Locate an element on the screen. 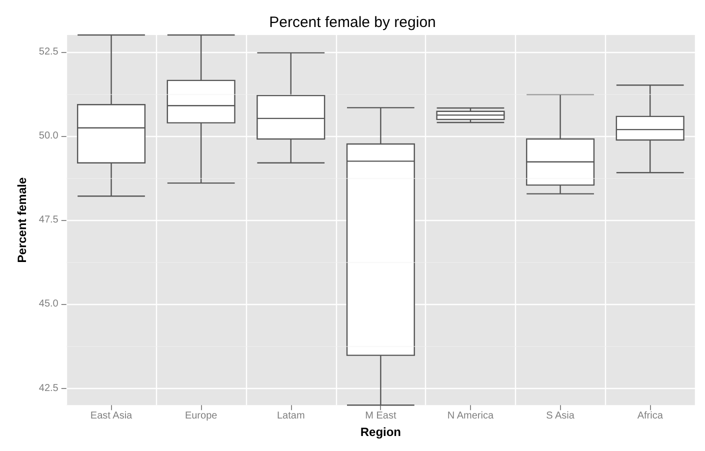  y-tick-label: 45.0 is located at coordinates (48, 304).